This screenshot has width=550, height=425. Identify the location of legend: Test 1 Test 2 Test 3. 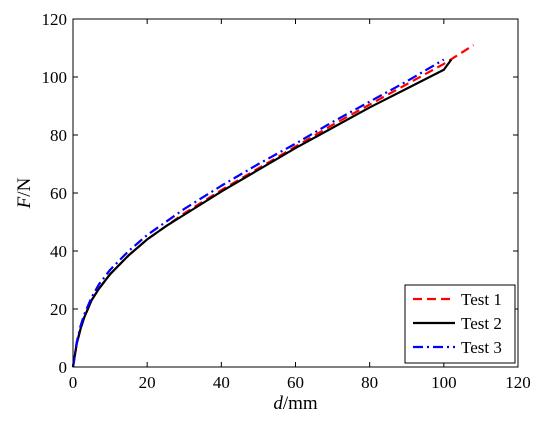
(460, 324).